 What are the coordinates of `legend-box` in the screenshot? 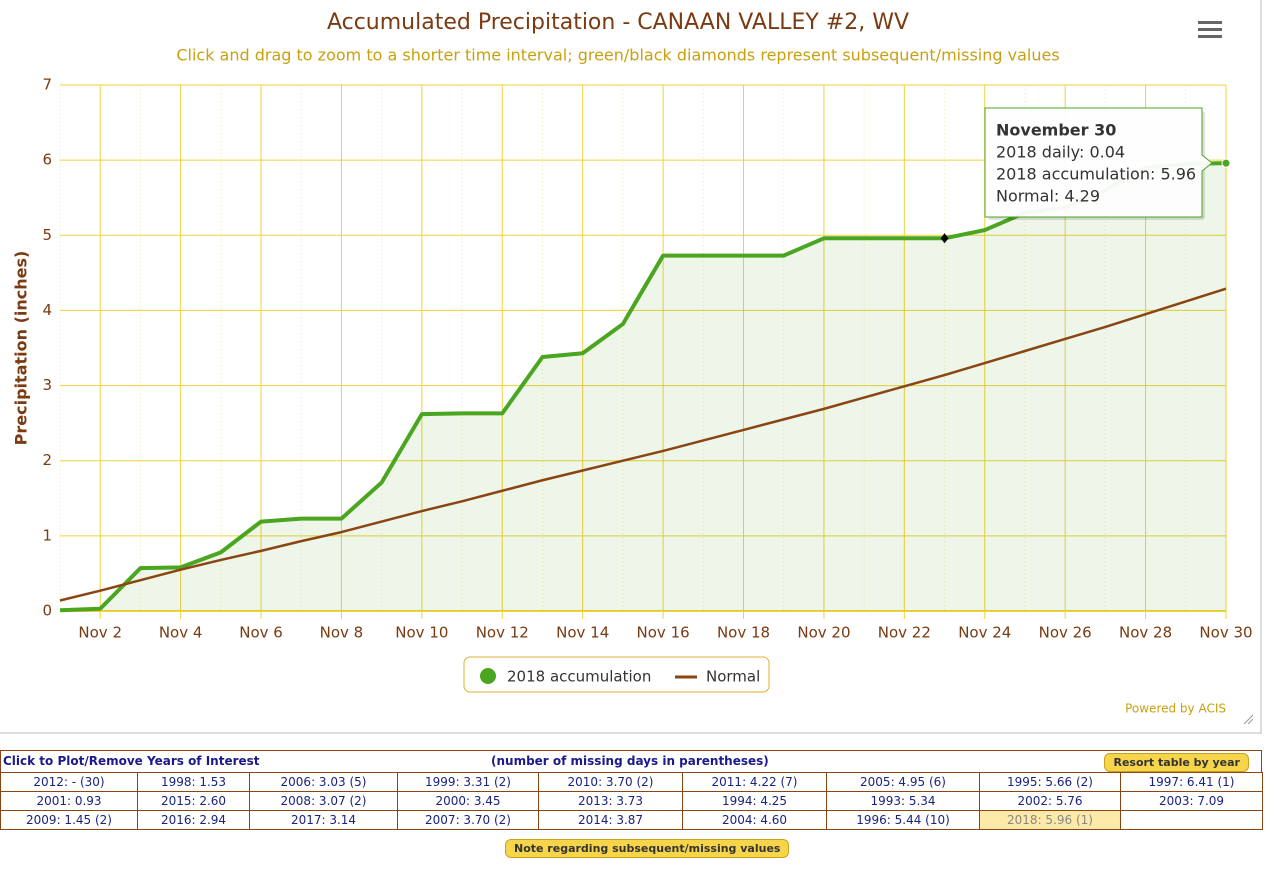 It's located at (616, 674).